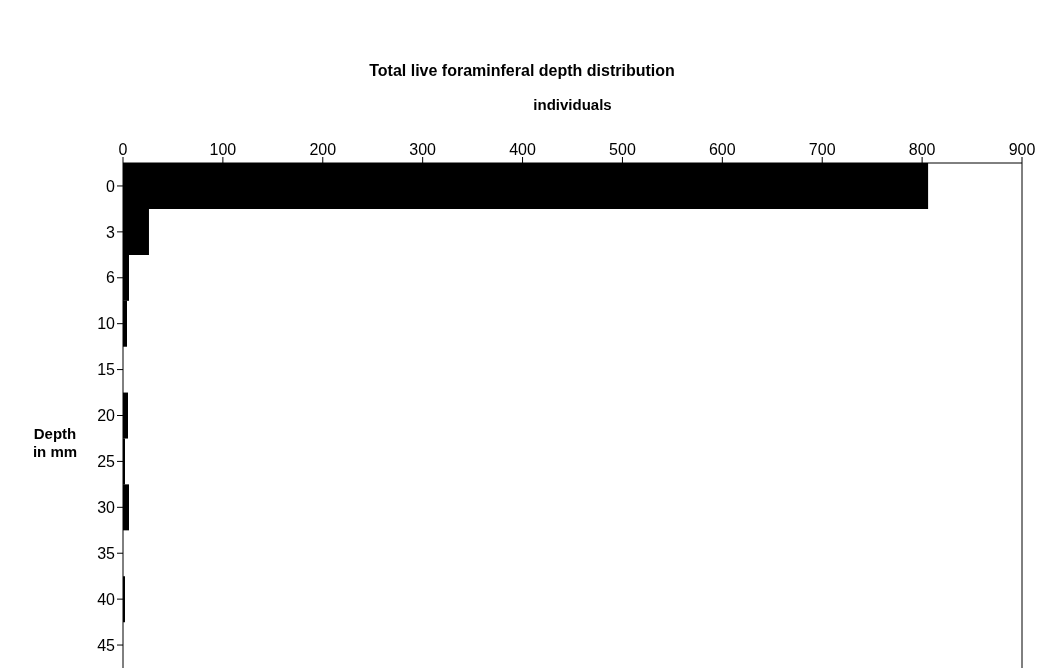 The width and height of the screenshot is (1044, 668). What do you see at coordinates (106, 599) in the screenshot?
I see `y-tick-label: 40` at bounding box center [106, 599].